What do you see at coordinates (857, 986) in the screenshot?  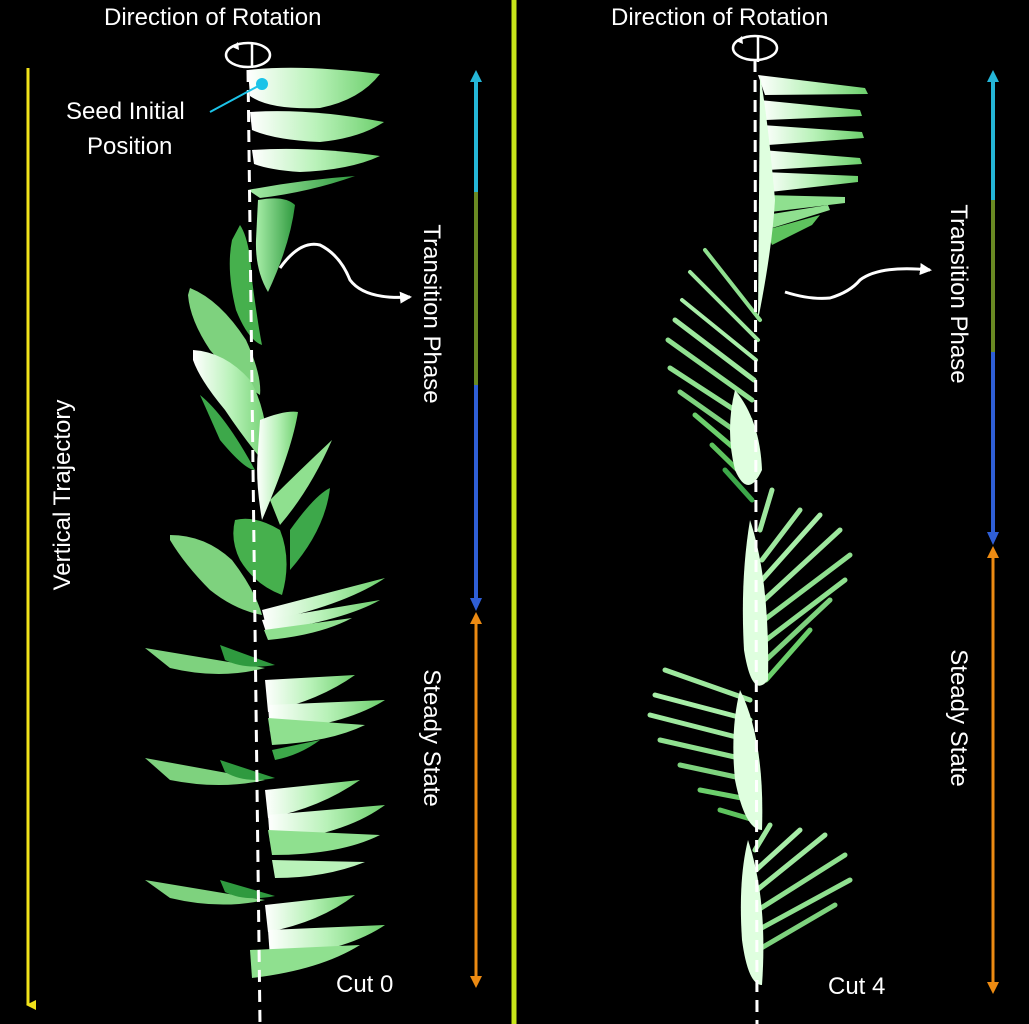 I see `right-cut-label: Cut 4` at bounding box center [857, 986].